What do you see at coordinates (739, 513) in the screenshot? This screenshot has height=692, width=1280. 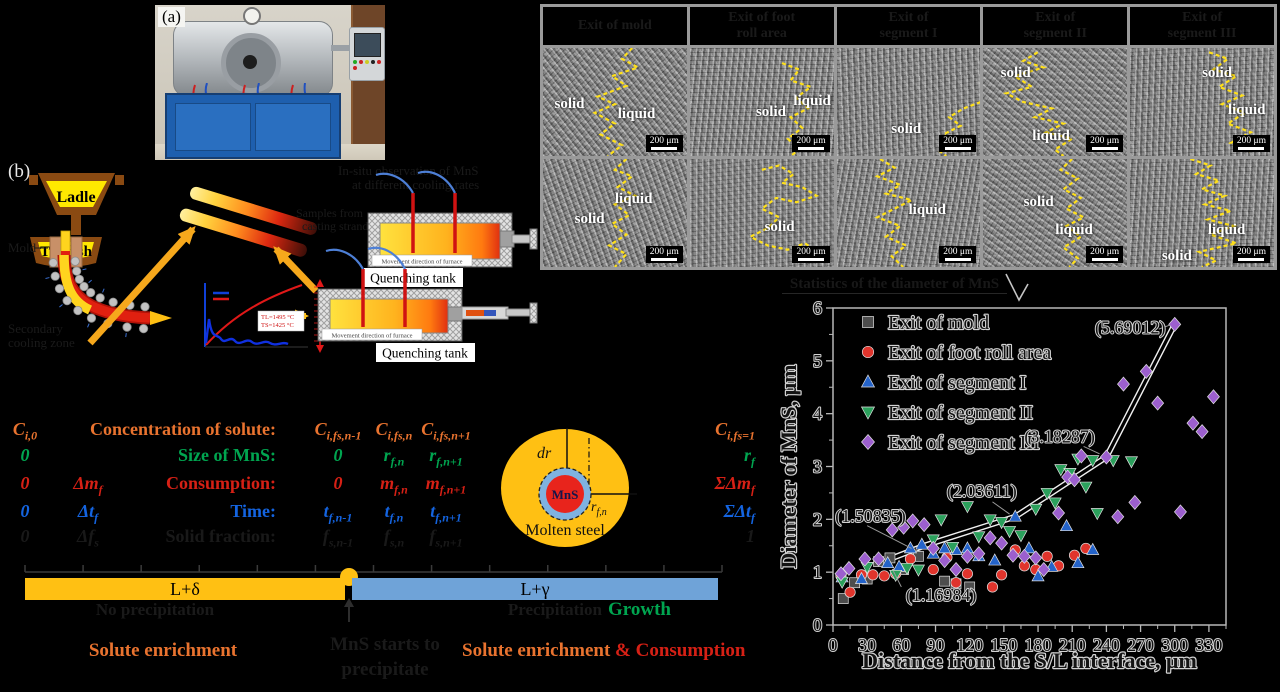 I see `table-sum-value: ΣΔtf` at bounding box center [739, 513].